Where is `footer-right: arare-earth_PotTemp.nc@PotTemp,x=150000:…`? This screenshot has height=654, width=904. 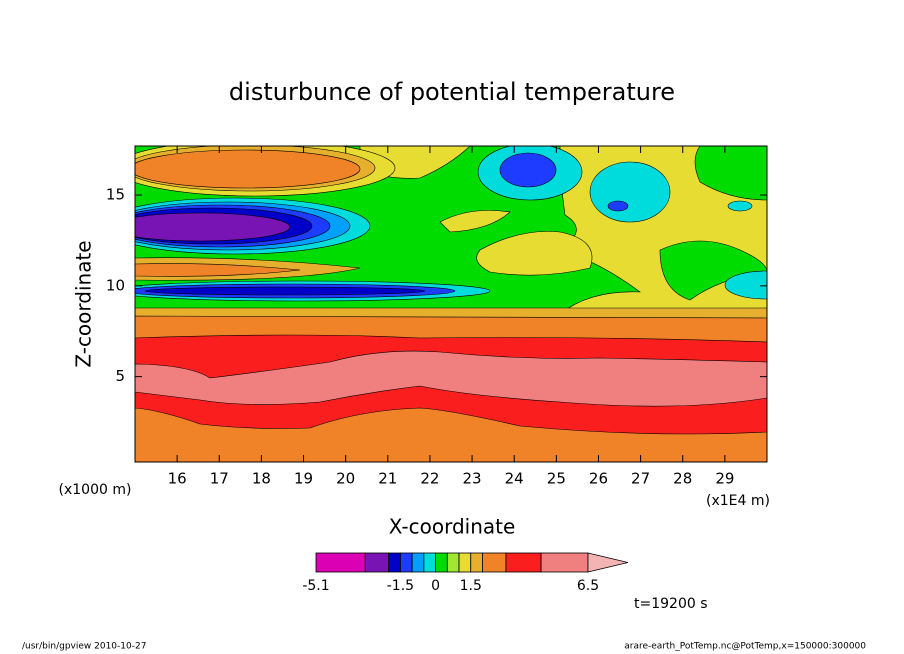 footer-right: arare-earth_PotTemp.nc@PotTemp,x=150000:… is located at coordinates (745, 647).